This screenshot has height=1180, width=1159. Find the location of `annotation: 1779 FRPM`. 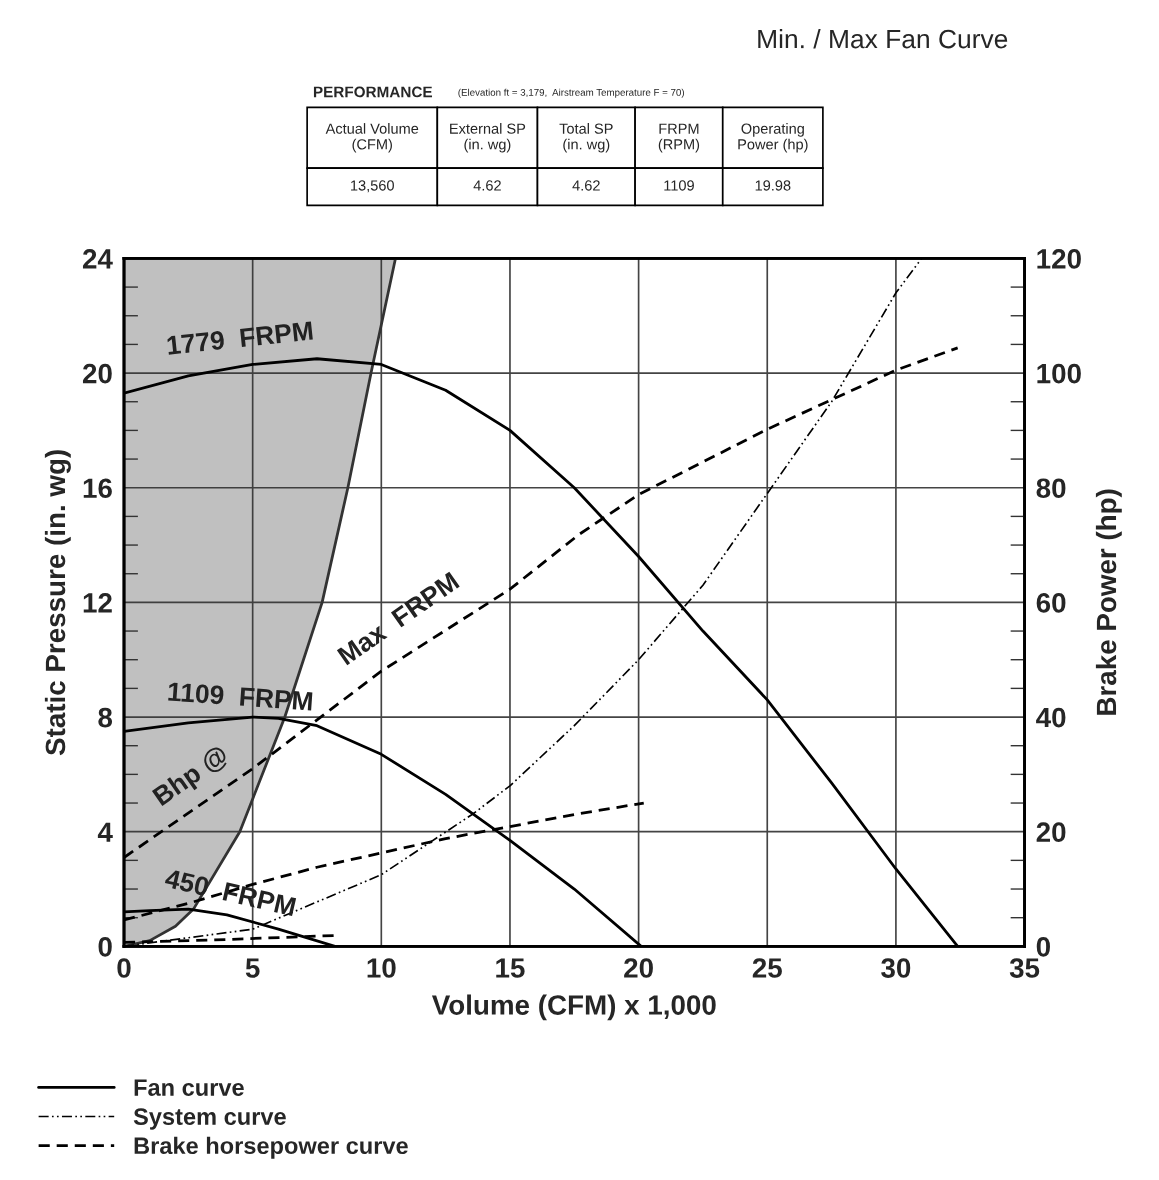

annotation: 1779 FRPM is located at coordinates (239, 338).